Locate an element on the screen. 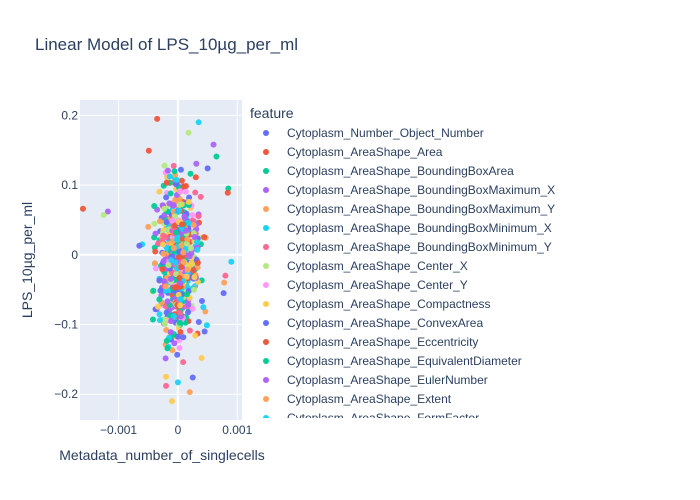  legend-item: Cytoplasm_AreaShape_EulerNumber is located at coordinates (375, 380).